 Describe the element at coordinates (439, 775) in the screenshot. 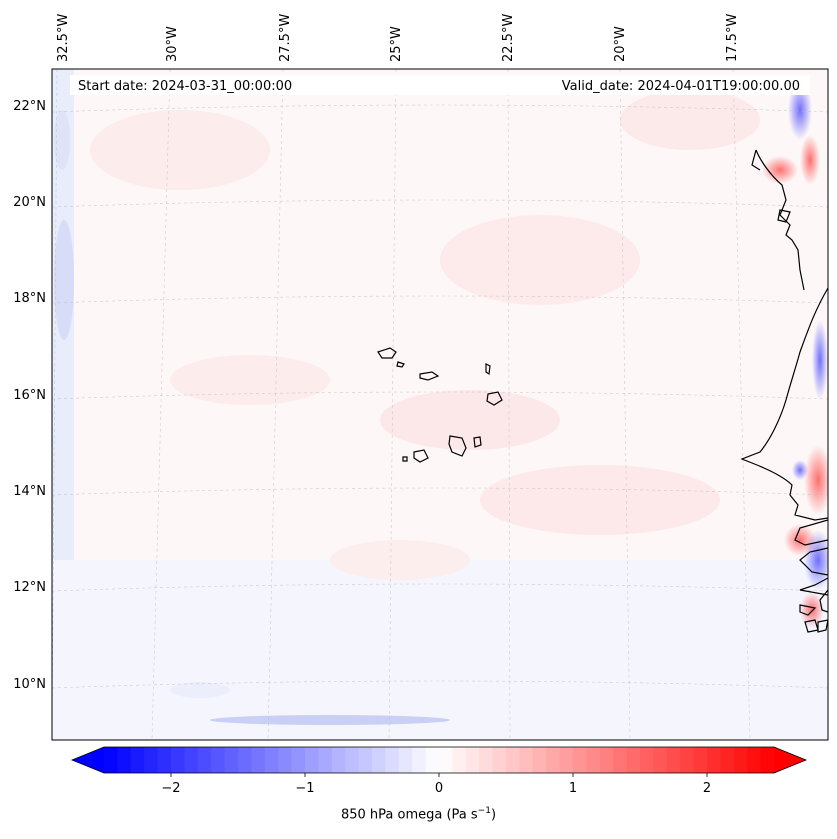

I see `colorbar-ticks` at that location.